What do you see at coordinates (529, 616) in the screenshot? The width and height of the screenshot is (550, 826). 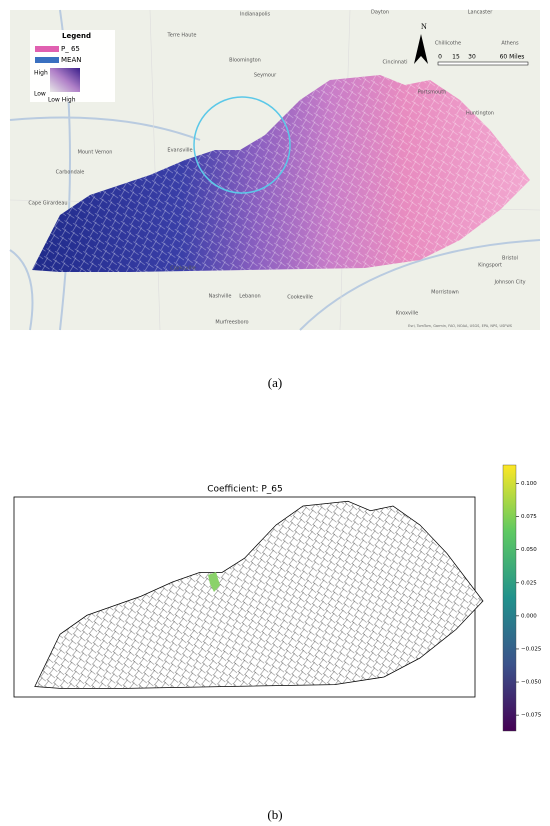 I see `colorbar-tick-label: 0.000` at bounding box center [529, 616].